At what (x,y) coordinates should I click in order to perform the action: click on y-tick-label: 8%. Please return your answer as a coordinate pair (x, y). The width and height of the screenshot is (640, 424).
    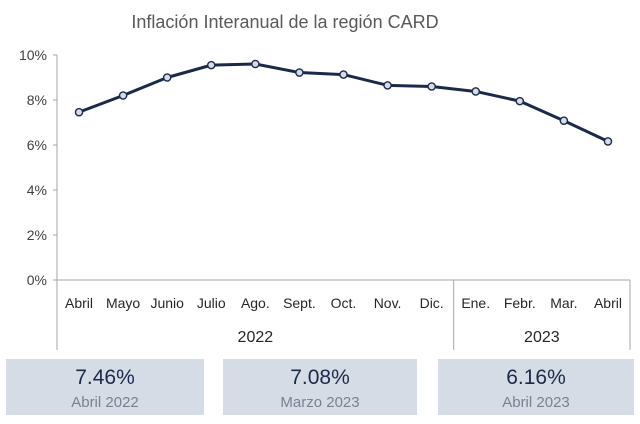
    Looking at the image, I should click on (37, 100).